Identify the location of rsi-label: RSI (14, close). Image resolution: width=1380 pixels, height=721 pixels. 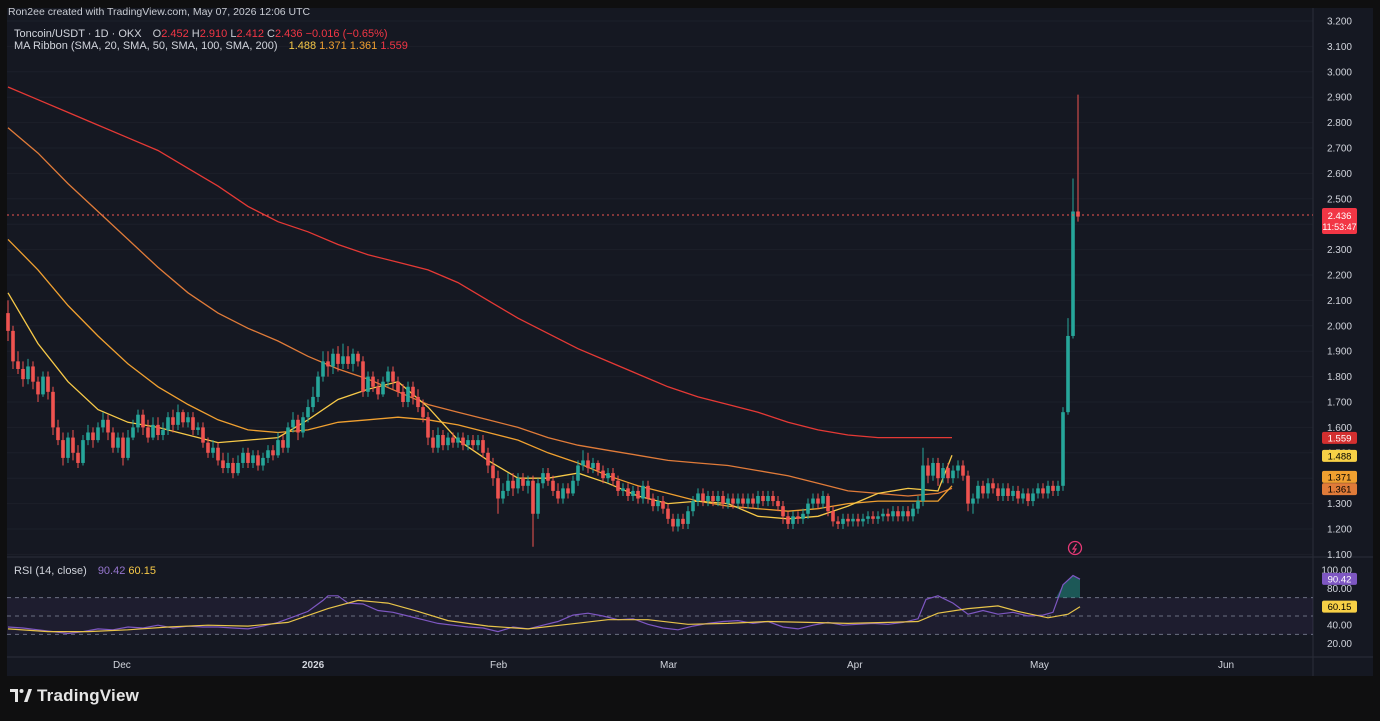
(50, 571).